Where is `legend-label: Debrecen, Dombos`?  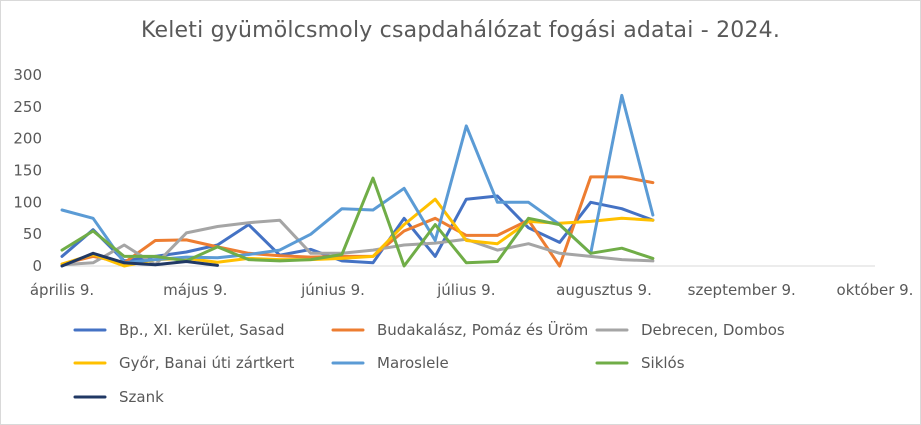
legend-label: Debrecen, Dombos is located at coordinates (713, 330).